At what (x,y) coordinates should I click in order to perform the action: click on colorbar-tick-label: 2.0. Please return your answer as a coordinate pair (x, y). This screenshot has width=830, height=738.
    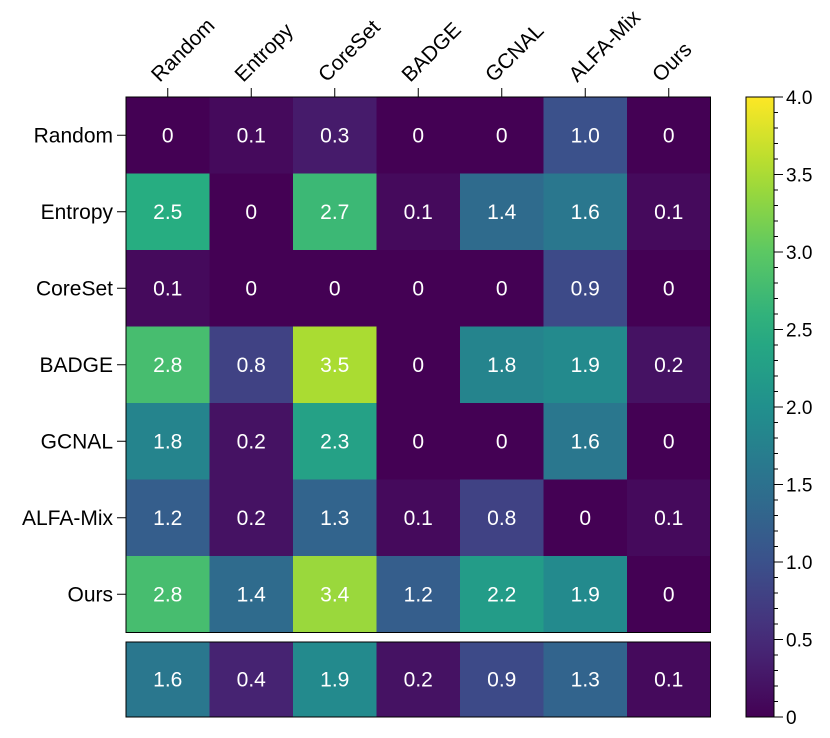
    Looking at the image, I should click on (799, 408).